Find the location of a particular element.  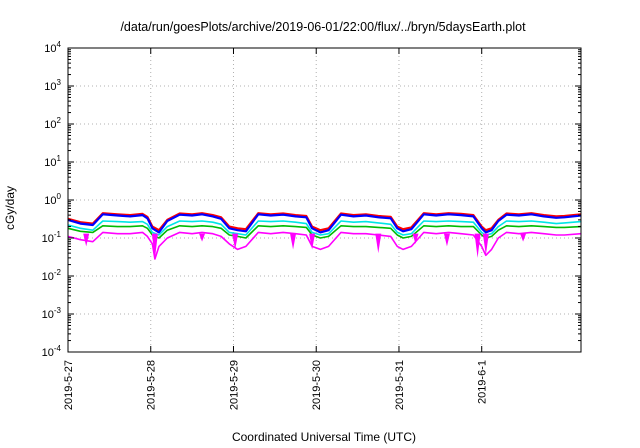

y-tick-label: 10³ is located at coordinates (52, 85).